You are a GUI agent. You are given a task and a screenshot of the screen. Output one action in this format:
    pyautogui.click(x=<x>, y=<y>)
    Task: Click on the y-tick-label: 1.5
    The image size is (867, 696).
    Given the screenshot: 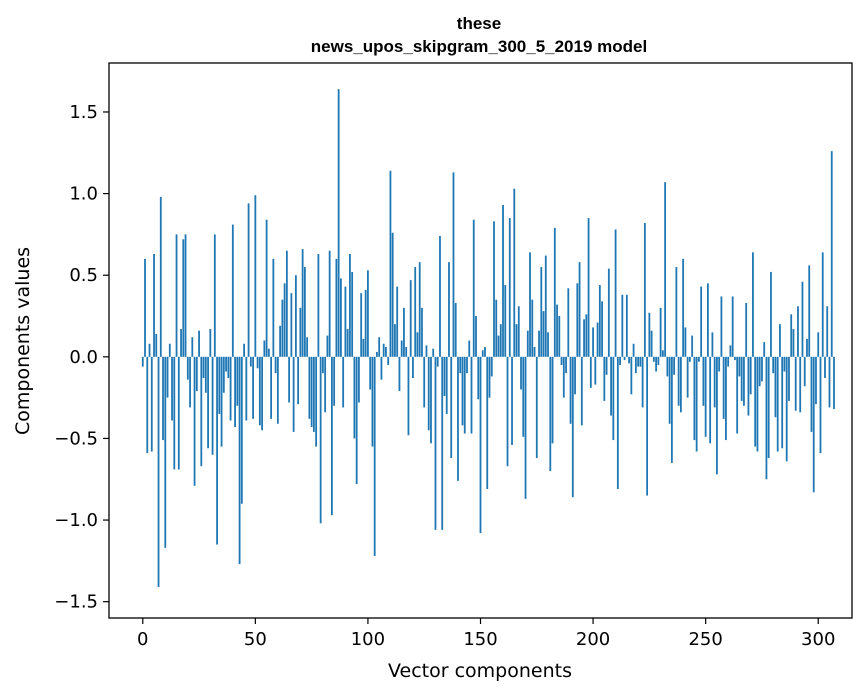 What is the action you would take?
    pyautogui.click(x=83, y=112)
    